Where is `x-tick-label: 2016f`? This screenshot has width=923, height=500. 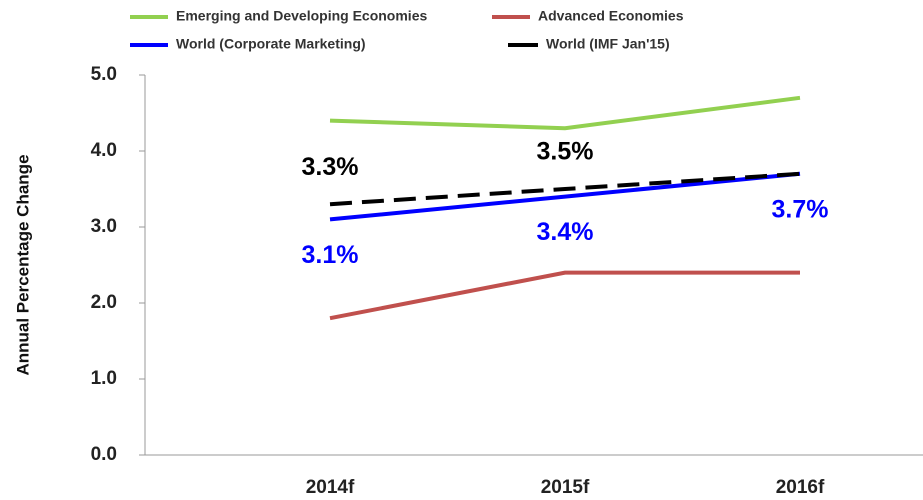
x-tick-label: 2016f is located at coordinates (800, 487).